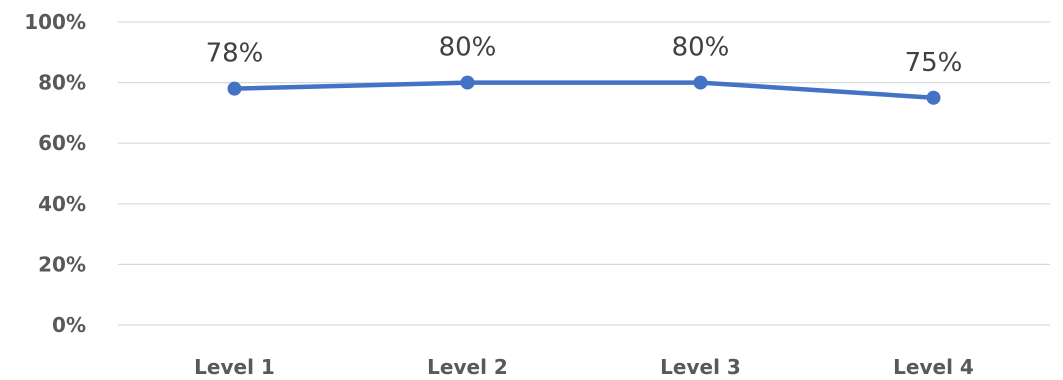  What do you see at coordinates (55, 22) in the screenshot?
I see `y-tick-label: 100%` at bounding box center [55, 22].